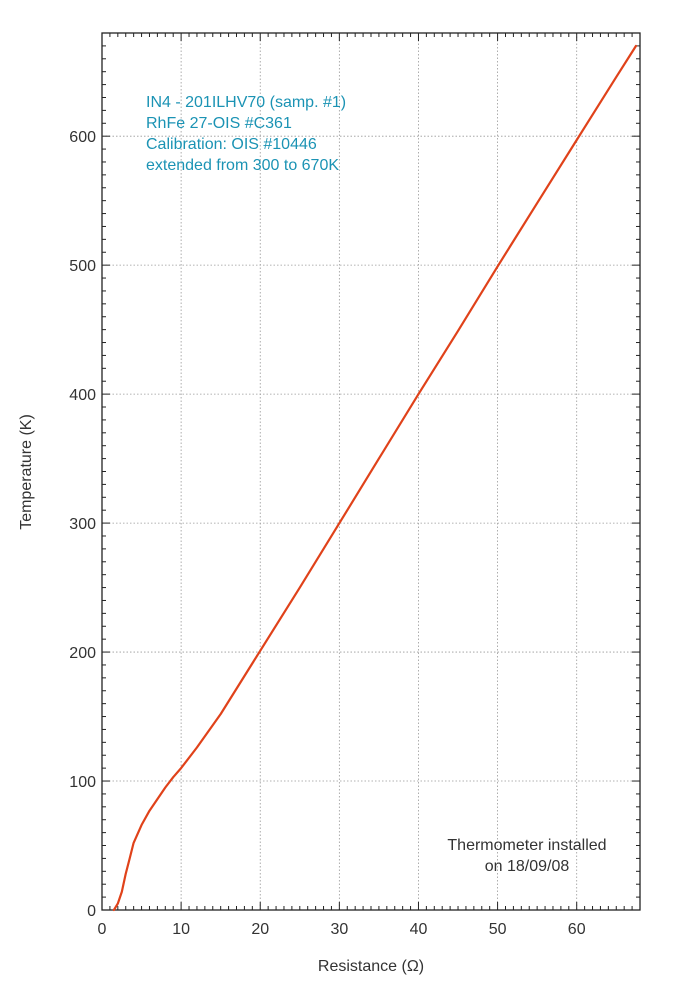 This screenshot has height=990, width=700. I want to click on y-tick-label: 200, so click(82, 653).